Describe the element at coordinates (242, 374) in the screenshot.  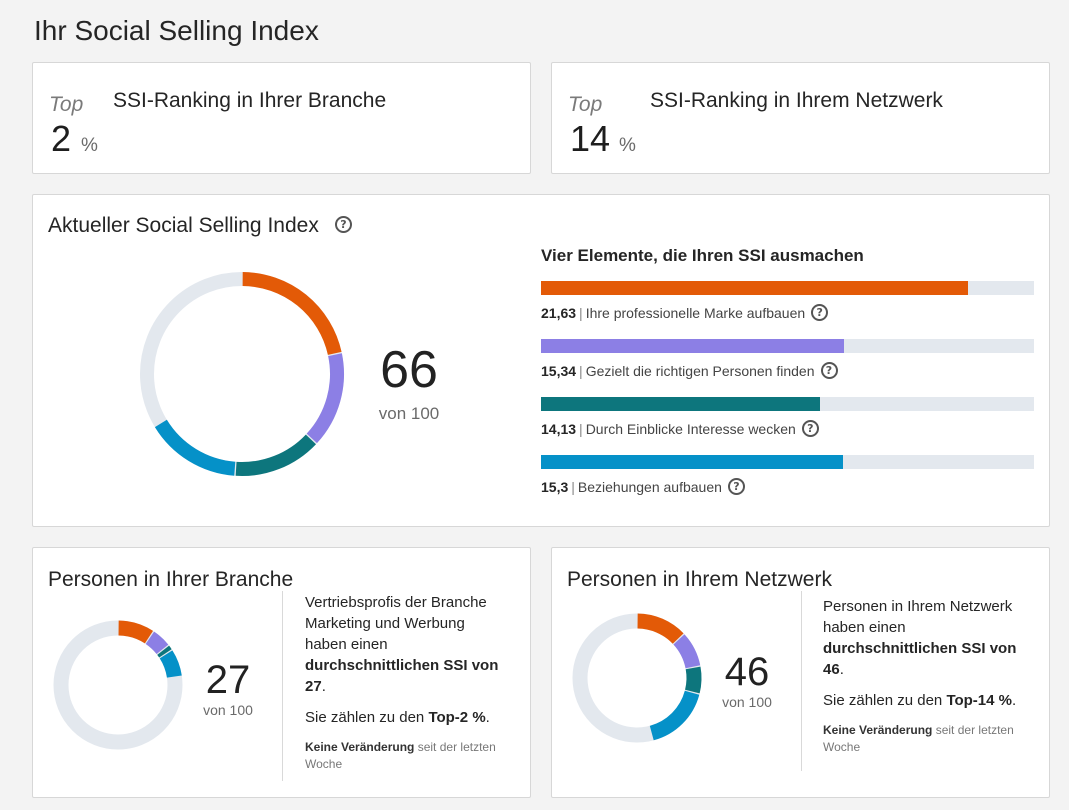
I see `ssi-donut-chart` at that location.